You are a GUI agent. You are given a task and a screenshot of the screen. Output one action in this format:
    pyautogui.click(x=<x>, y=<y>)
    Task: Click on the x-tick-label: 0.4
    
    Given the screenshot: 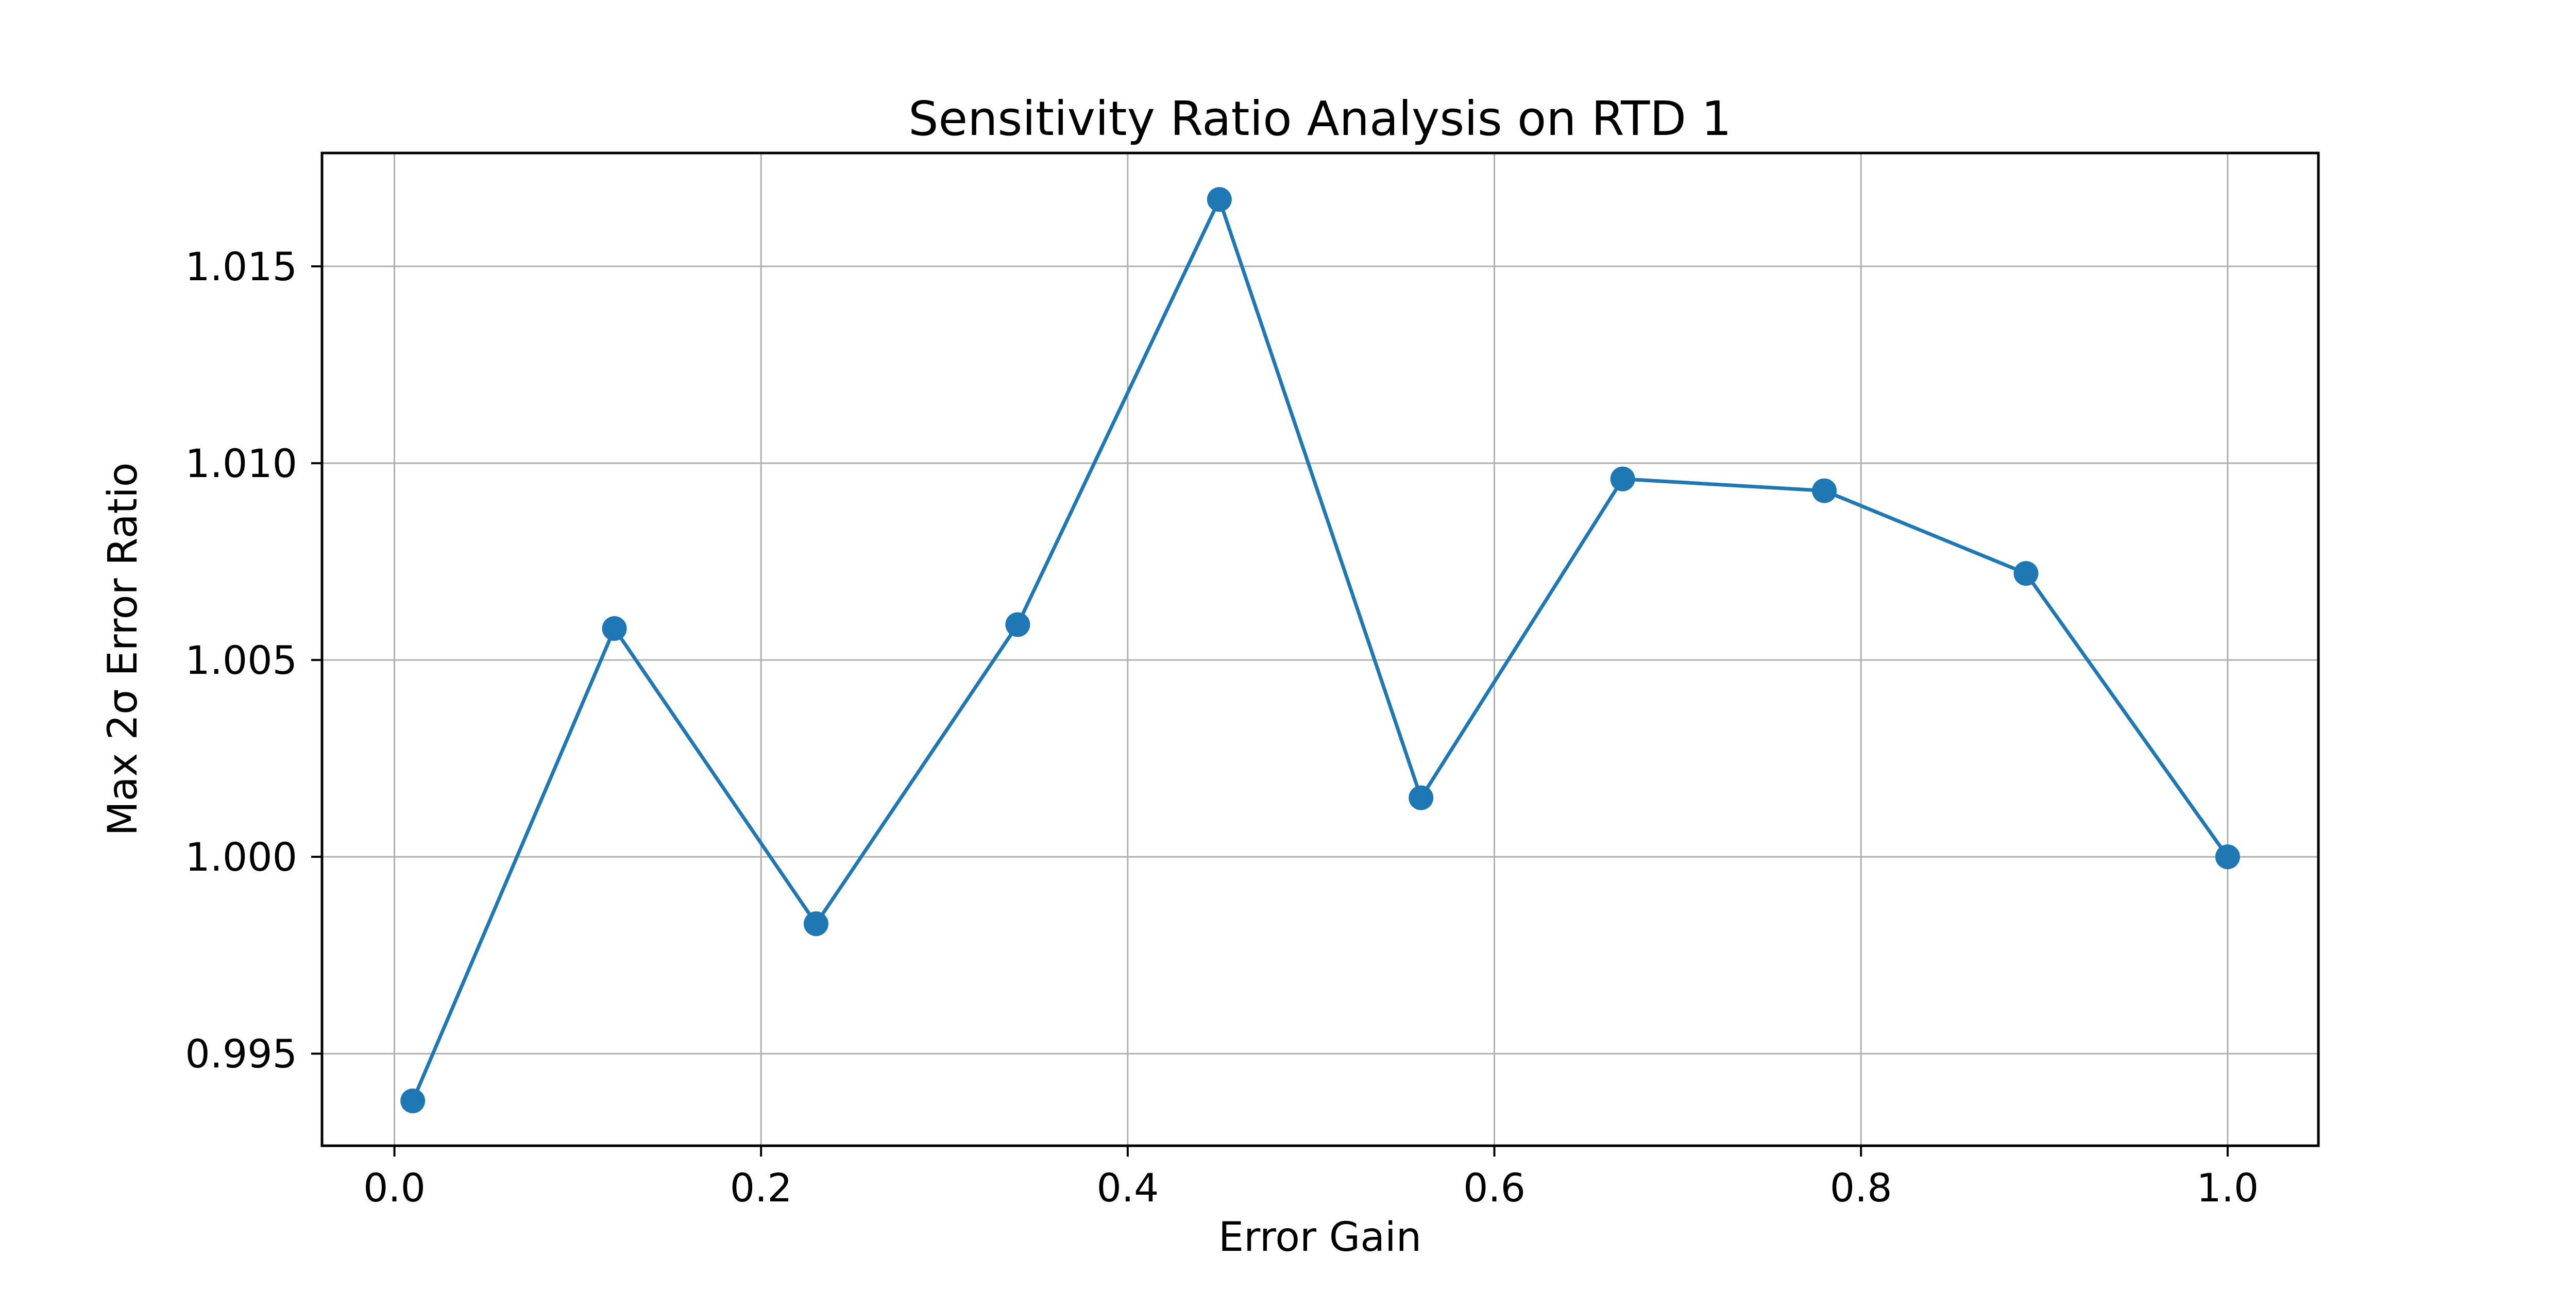 What is the action you would take?
    pyautogui.click(x=1127, y=1188)
    